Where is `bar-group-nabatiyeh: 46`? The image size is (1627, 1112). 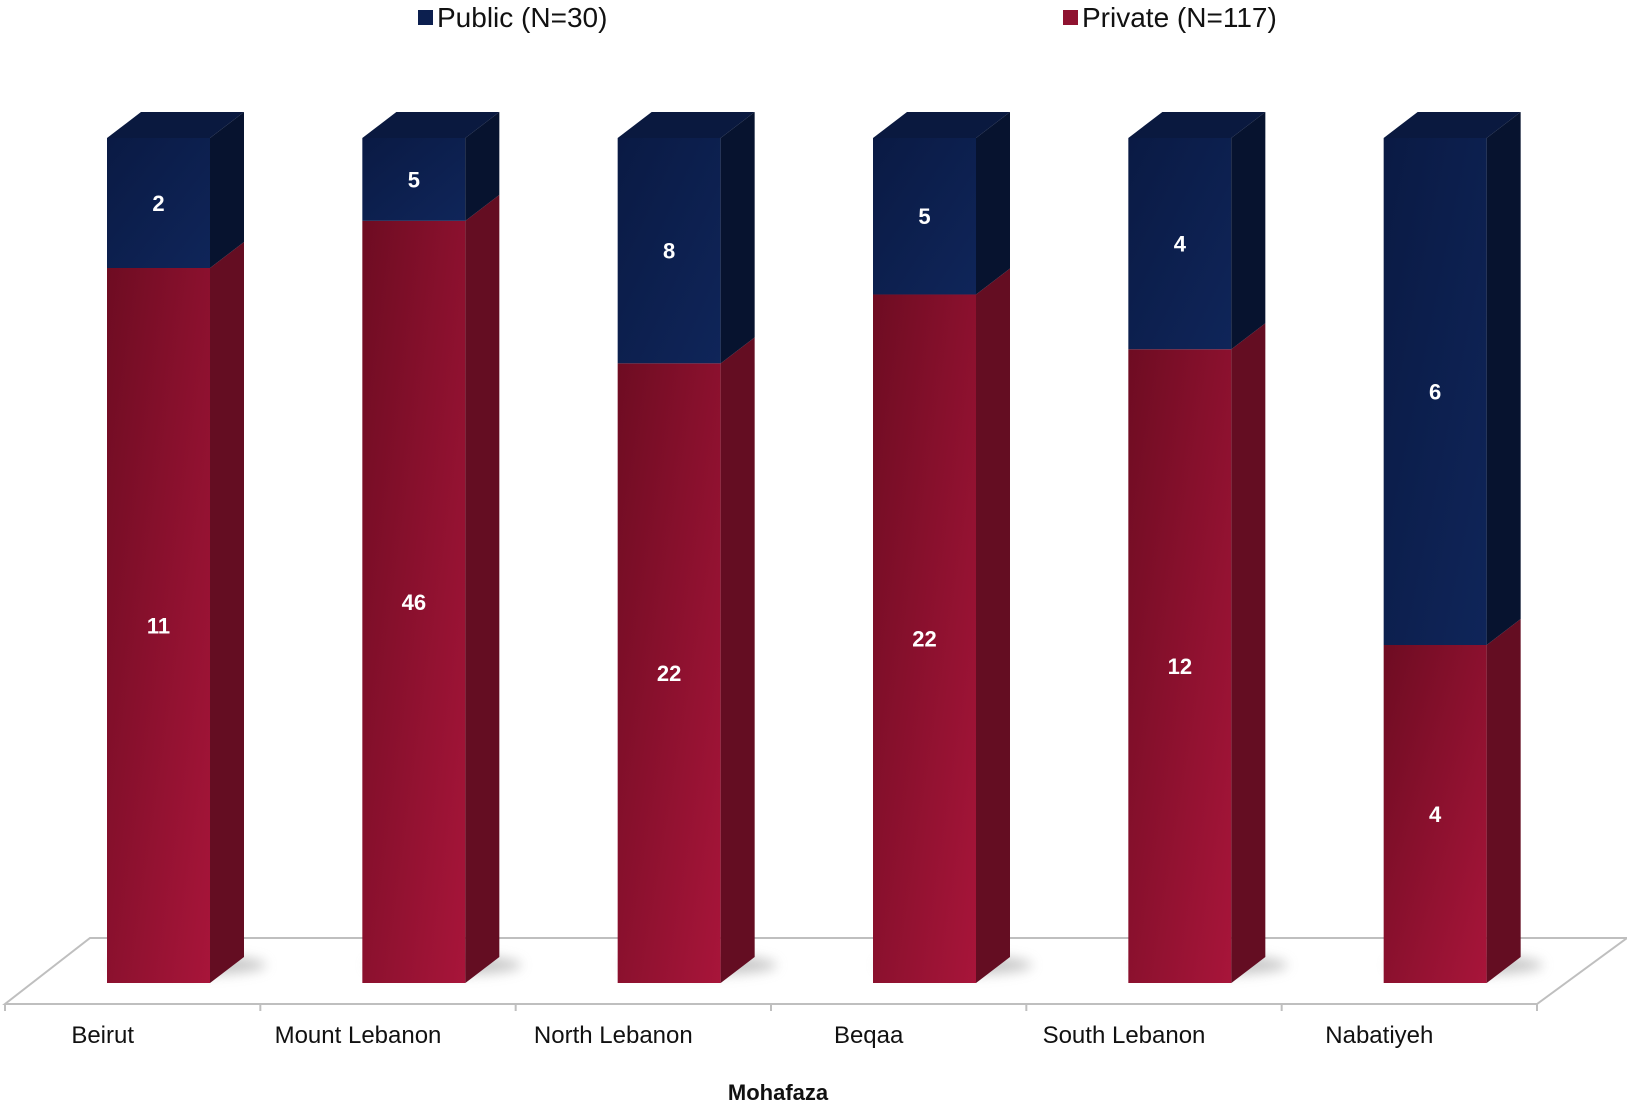
bar-group-nabatiyeh: 46 is located at coordinates (1463, 547).